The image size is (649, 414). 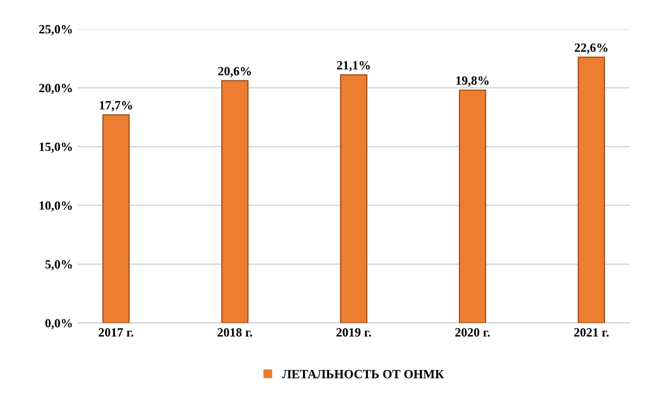 I want to click on data-label: 17,7%, so click(x=116, y=106).